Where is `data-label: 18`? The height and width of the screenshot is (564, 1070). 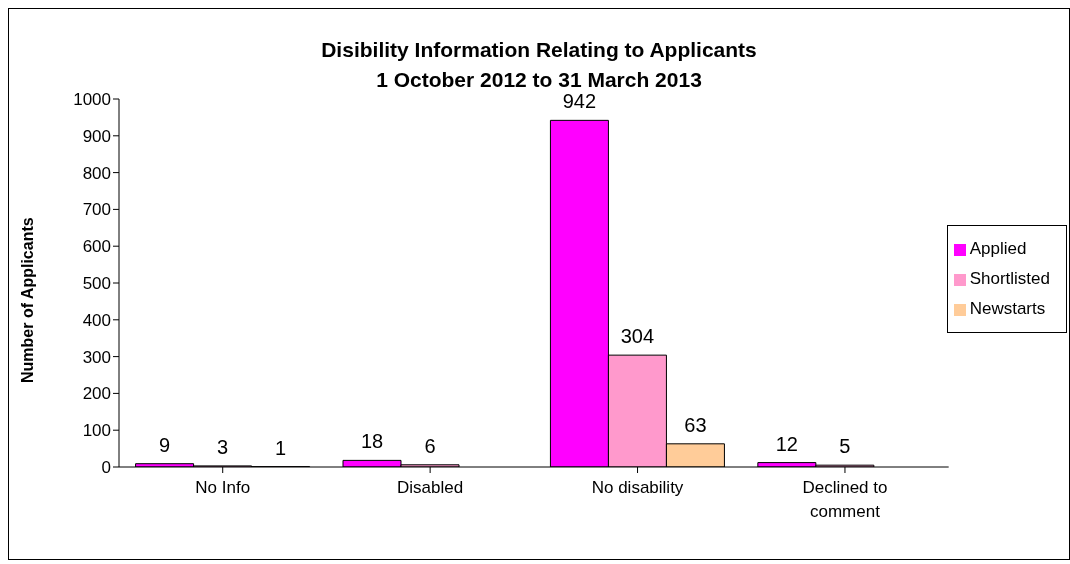 data-label: 18 is located at coordinates (372, 441).